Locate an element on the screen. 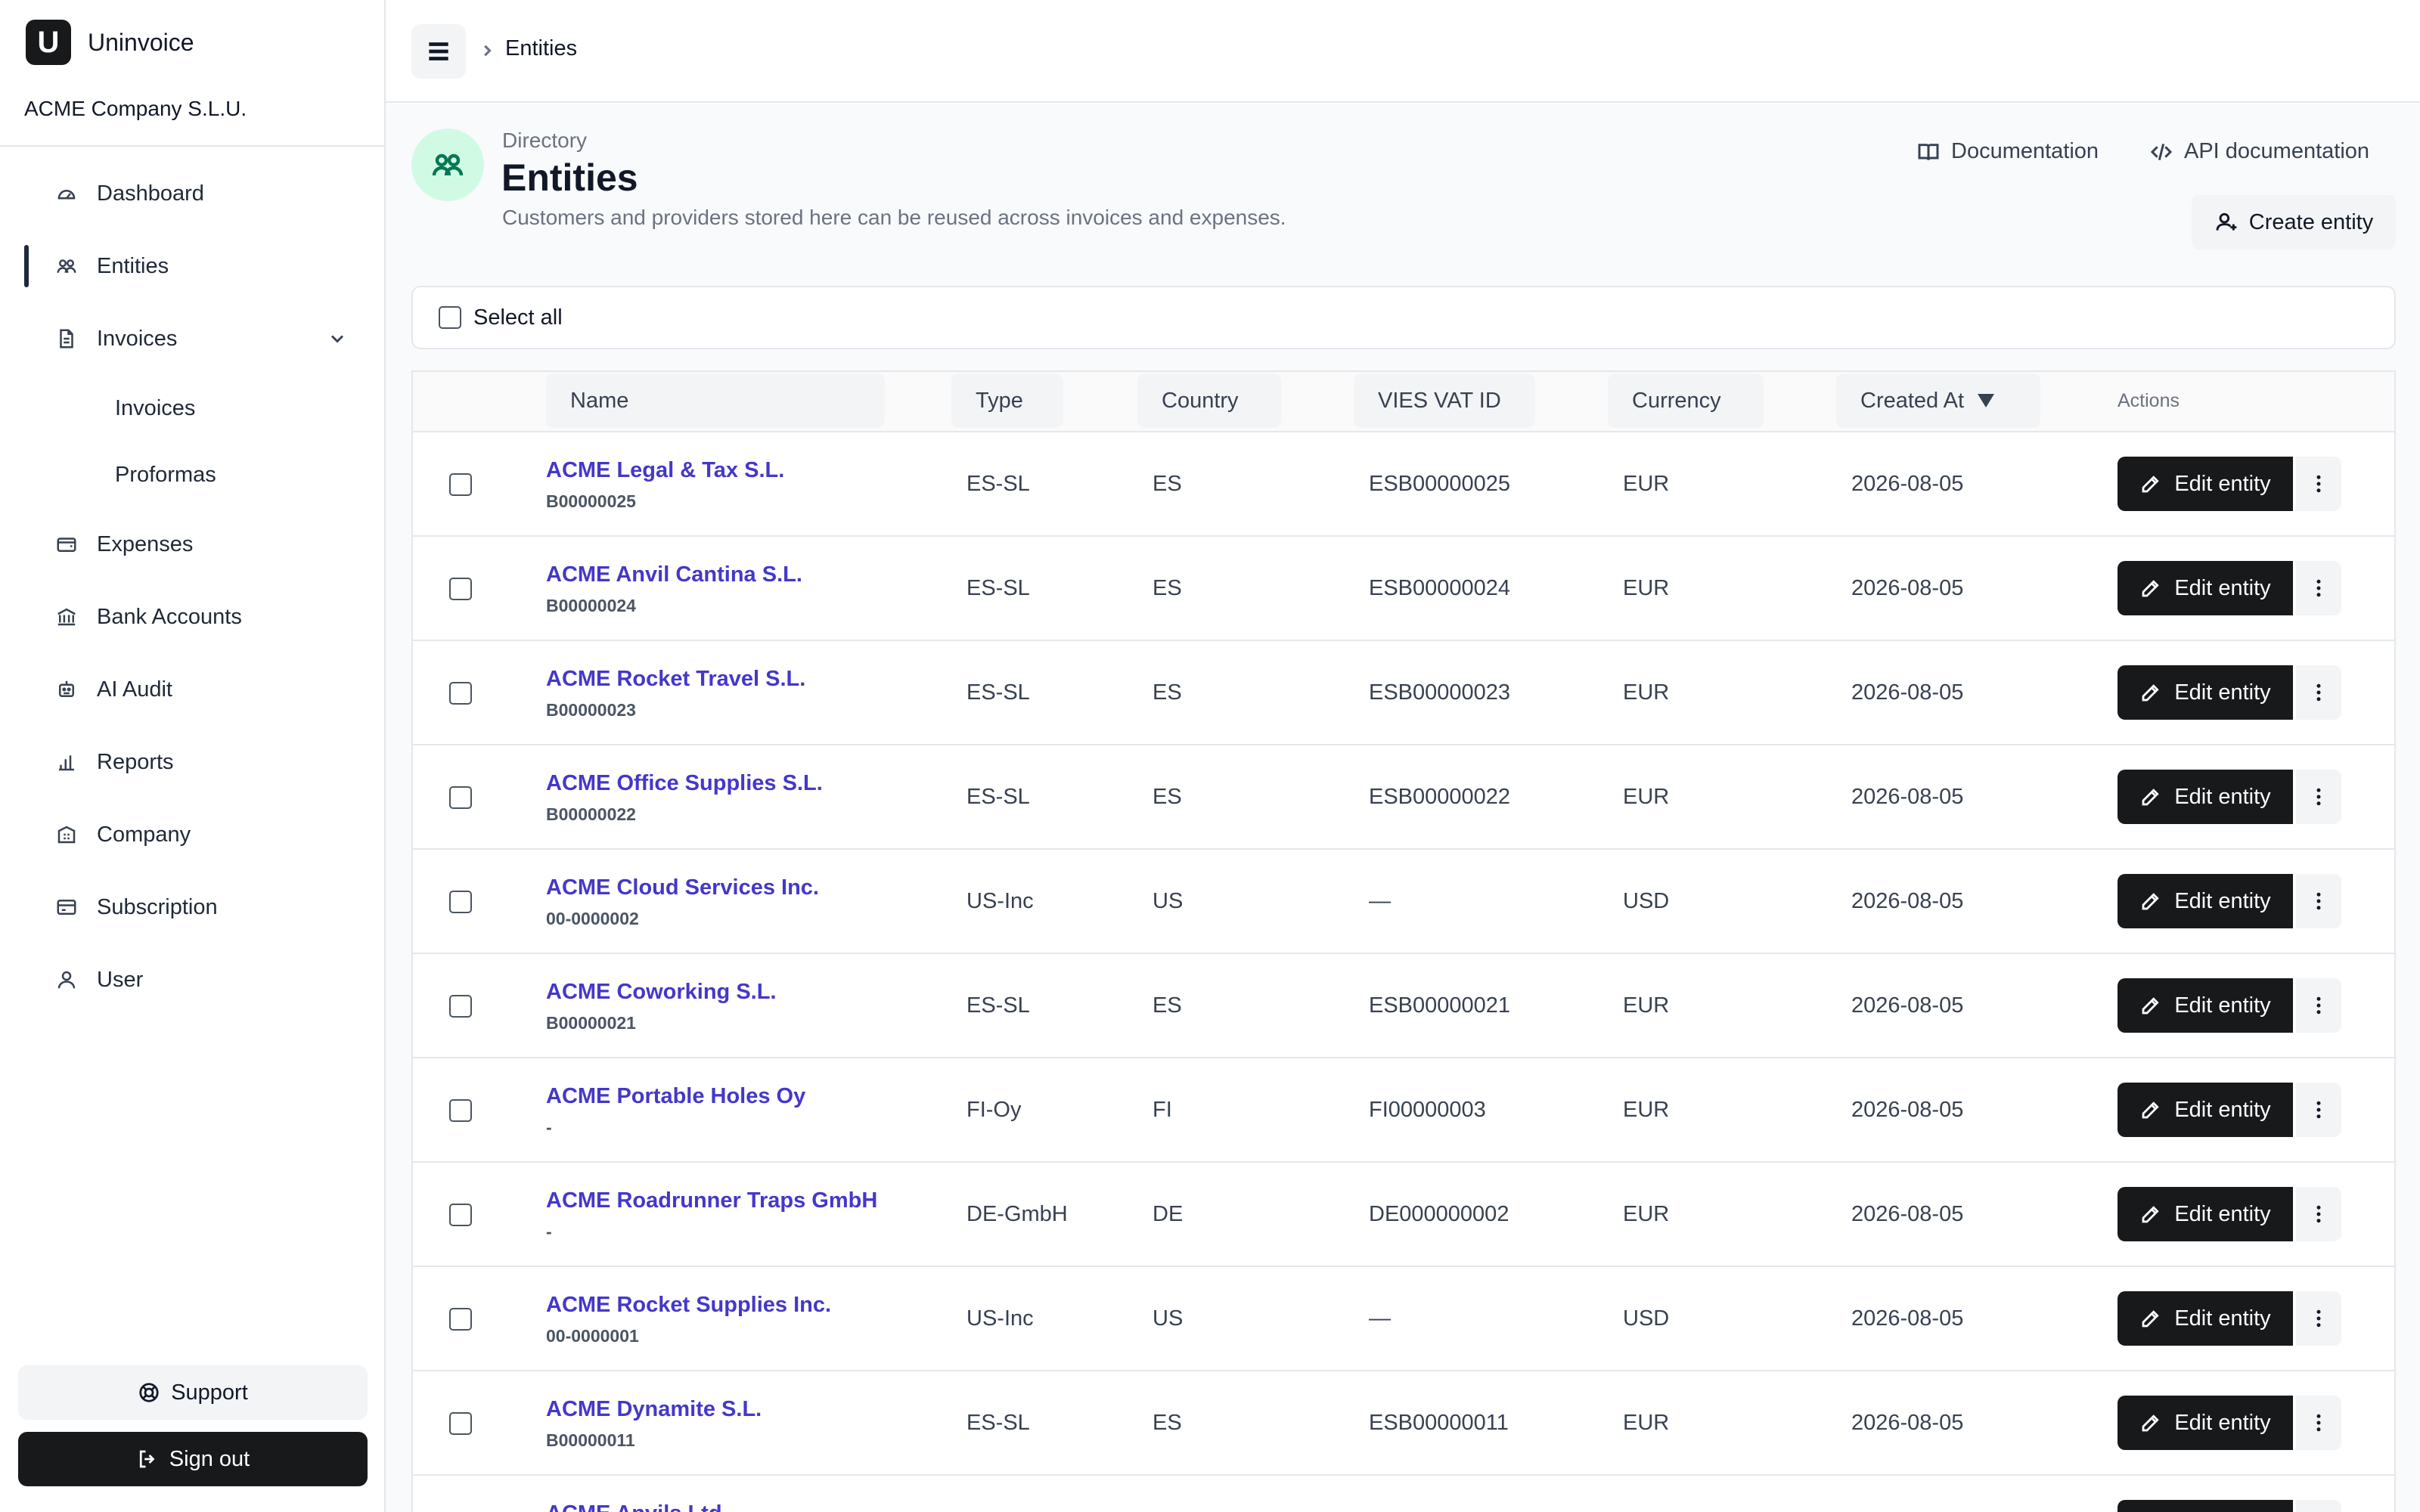 Image resolution: width=2420 pixels, height=1512 pixels. more-vertical-icon is located at coordinates (2318, 1006).